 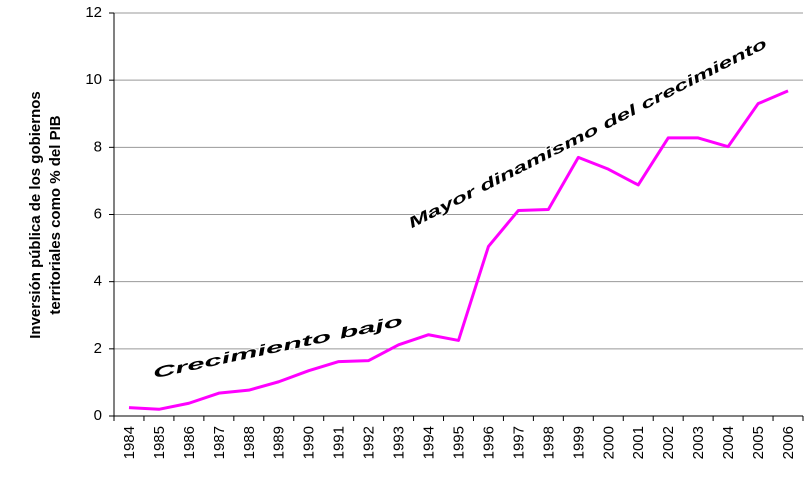 What do you see at coordinates (159, 442) in the screenshot?
I see `x-tick-label: 1985` at bounding box center [159, 442].